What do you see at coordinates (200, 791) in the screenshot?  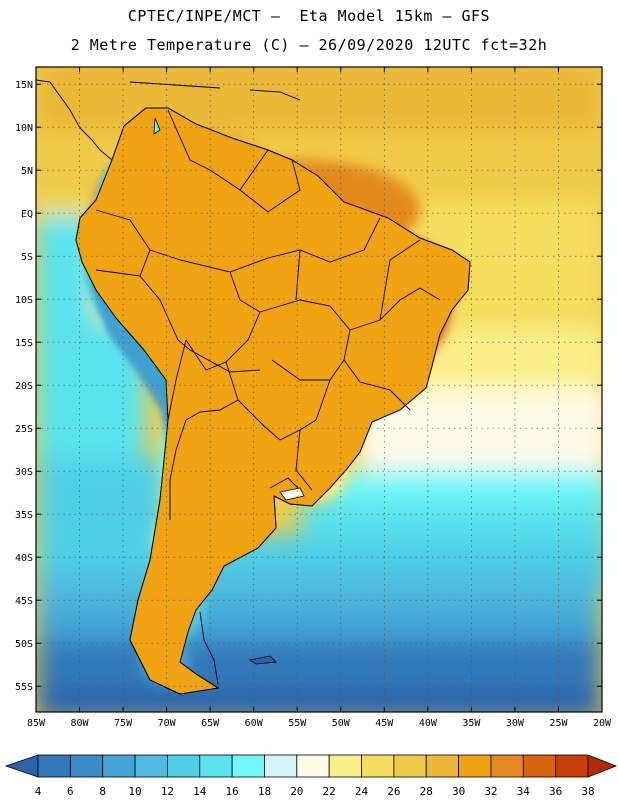 I see `colorbar-label: 14` at bounding box center [200, 791].